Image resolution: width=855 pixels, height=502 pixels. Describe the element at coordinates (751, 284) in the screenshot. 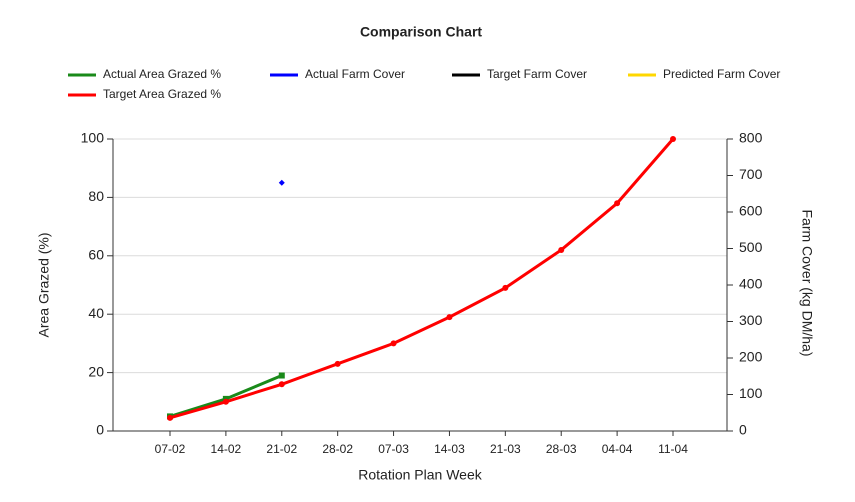

I see `y2-tick-label: 400` at that location.